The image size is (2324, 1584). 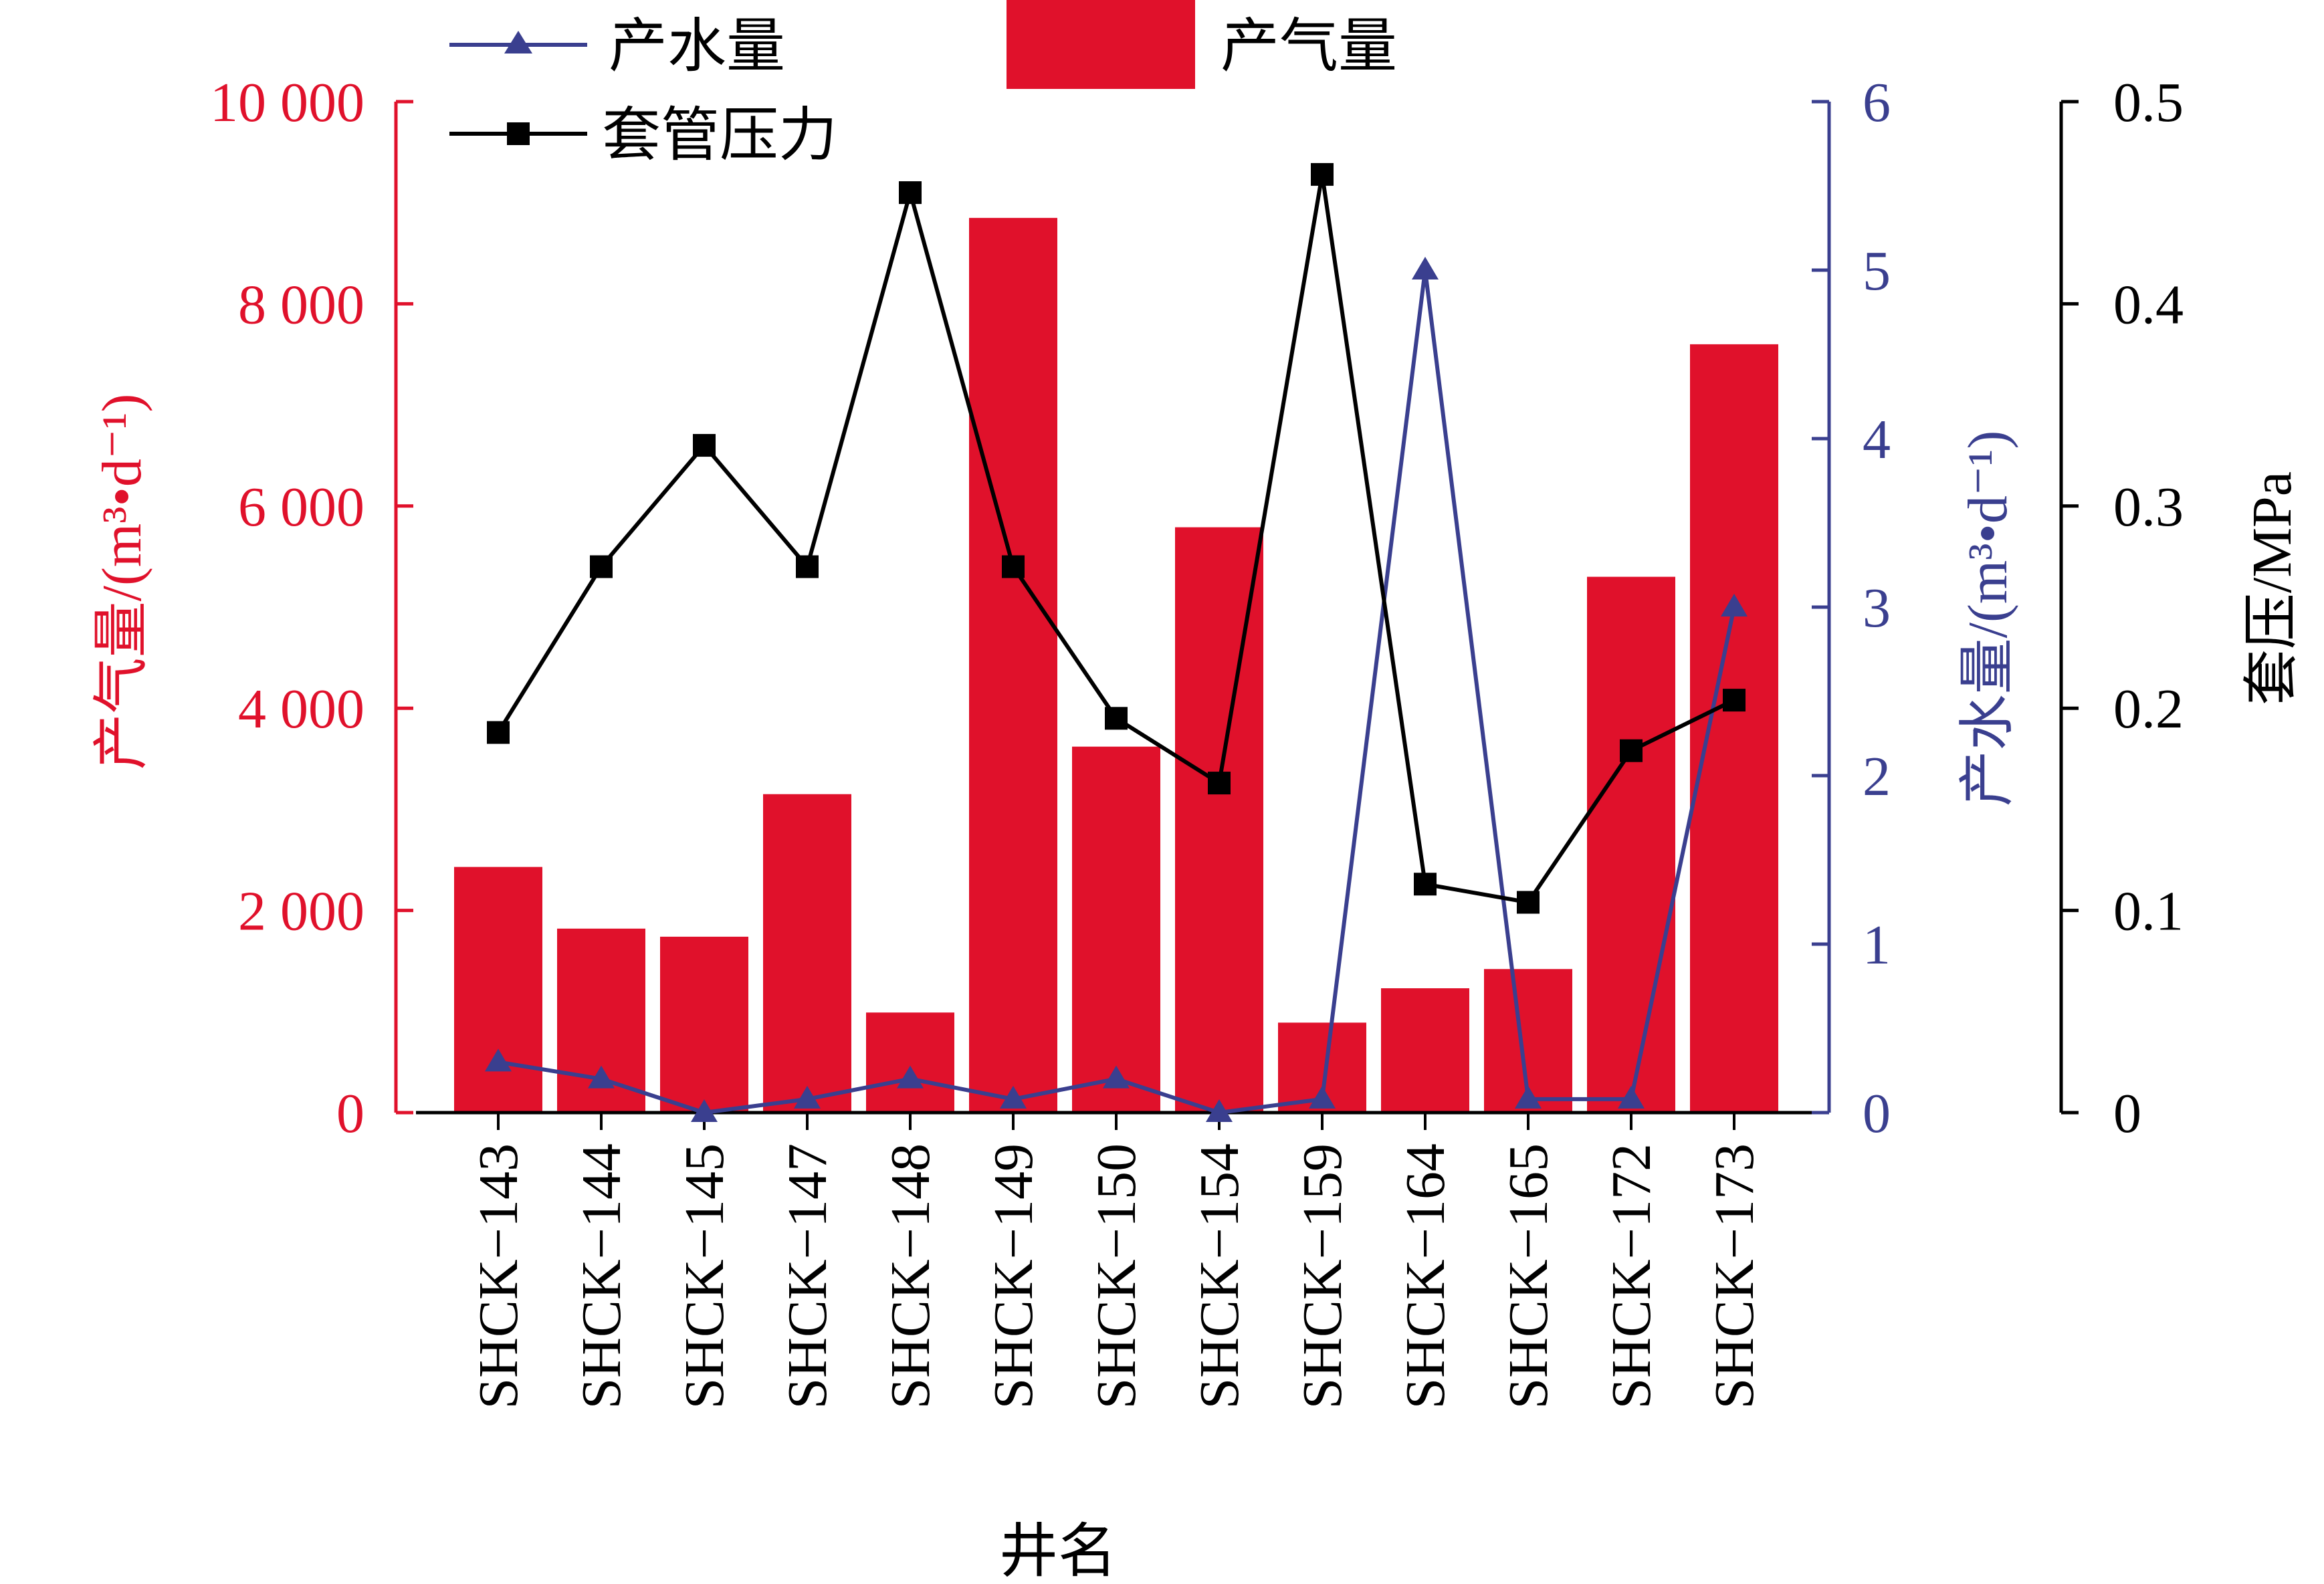 What do you see at coordinates (910, 1276) in the screenshot?
I see `x-tick-label: SHCK−148` at bounding box center [910, 1276].